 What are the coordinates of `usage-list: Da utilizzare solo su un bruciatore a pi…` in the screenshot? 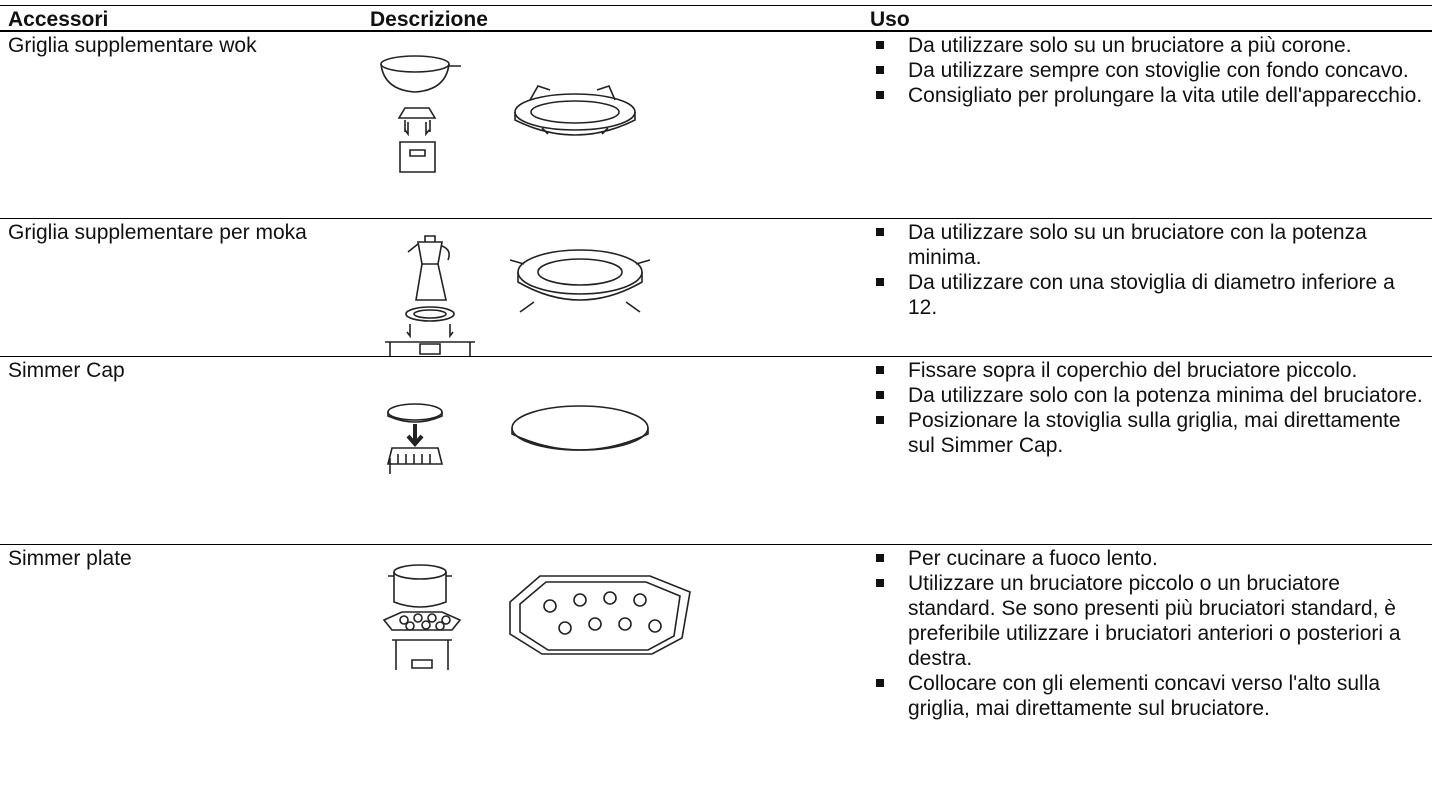 It's located at (1148, 70).